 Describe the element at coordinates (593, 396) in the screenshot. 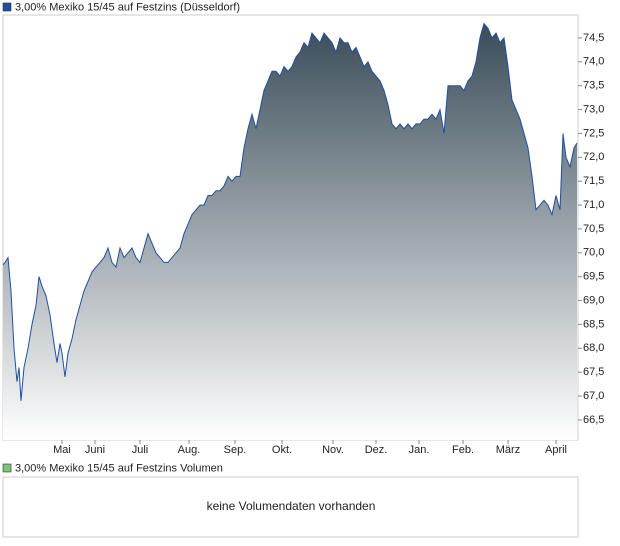

I see `y-tick-label: 67,0` at that location.